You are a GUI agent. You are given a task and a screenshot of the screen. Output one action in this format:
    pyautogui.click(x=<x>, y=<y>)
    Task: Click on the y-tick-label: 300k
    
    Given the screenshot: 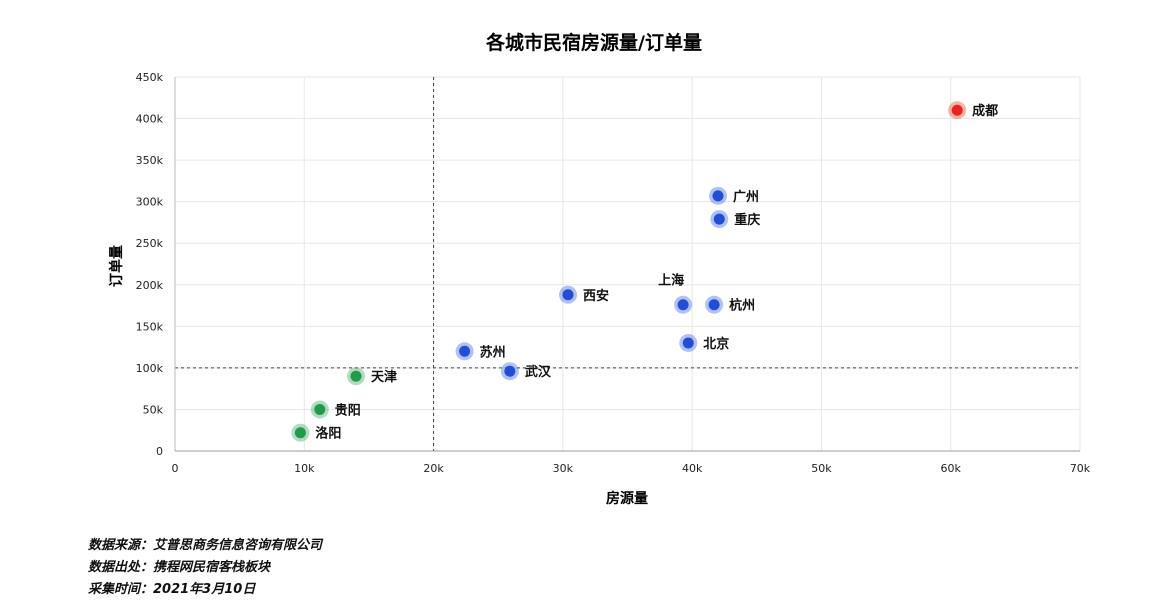 What is the action you would take?
    pyautogui.click(x=150, y=202)
    